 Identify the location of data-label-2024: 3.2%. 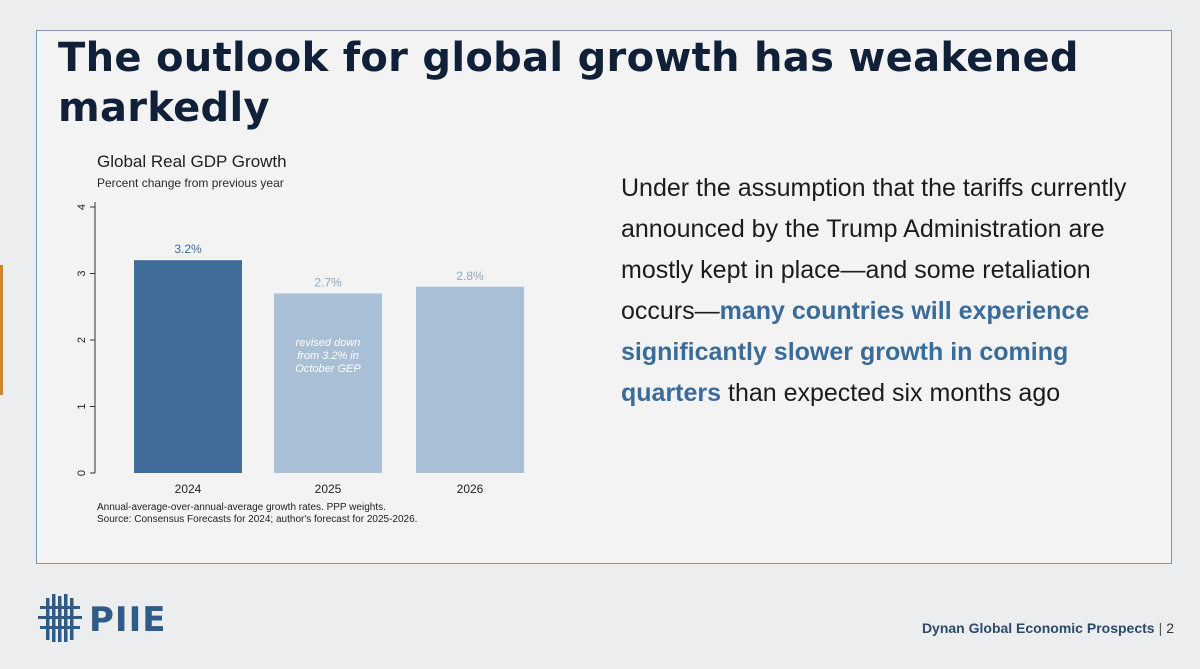
(188, 249).